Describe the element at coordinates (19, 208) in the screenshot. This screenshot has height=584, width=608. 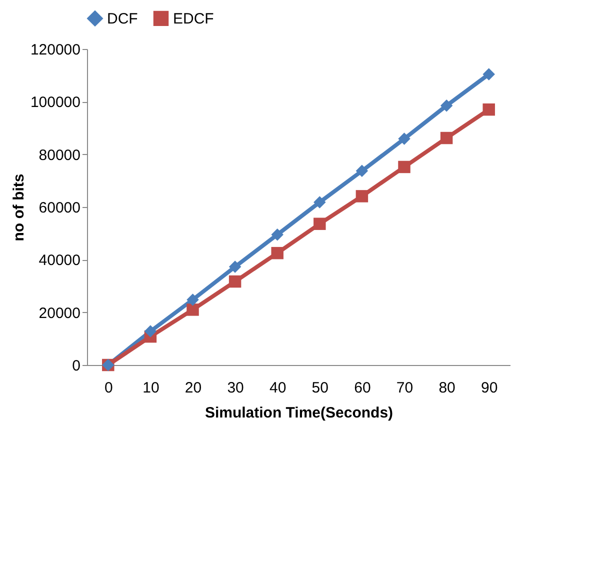
I see `y-axis-title: no of bits` at that location.